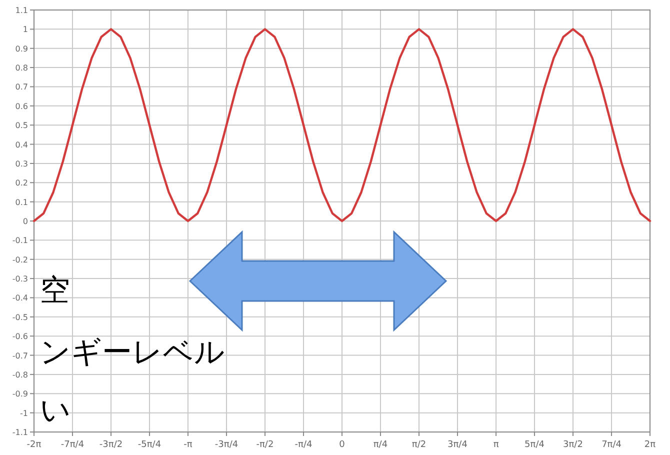 This screenshot has width=670, height=455. Describe the element at coordinates (419, 445) in the screenshot. I see `x-tick-label: π/2` at that location.